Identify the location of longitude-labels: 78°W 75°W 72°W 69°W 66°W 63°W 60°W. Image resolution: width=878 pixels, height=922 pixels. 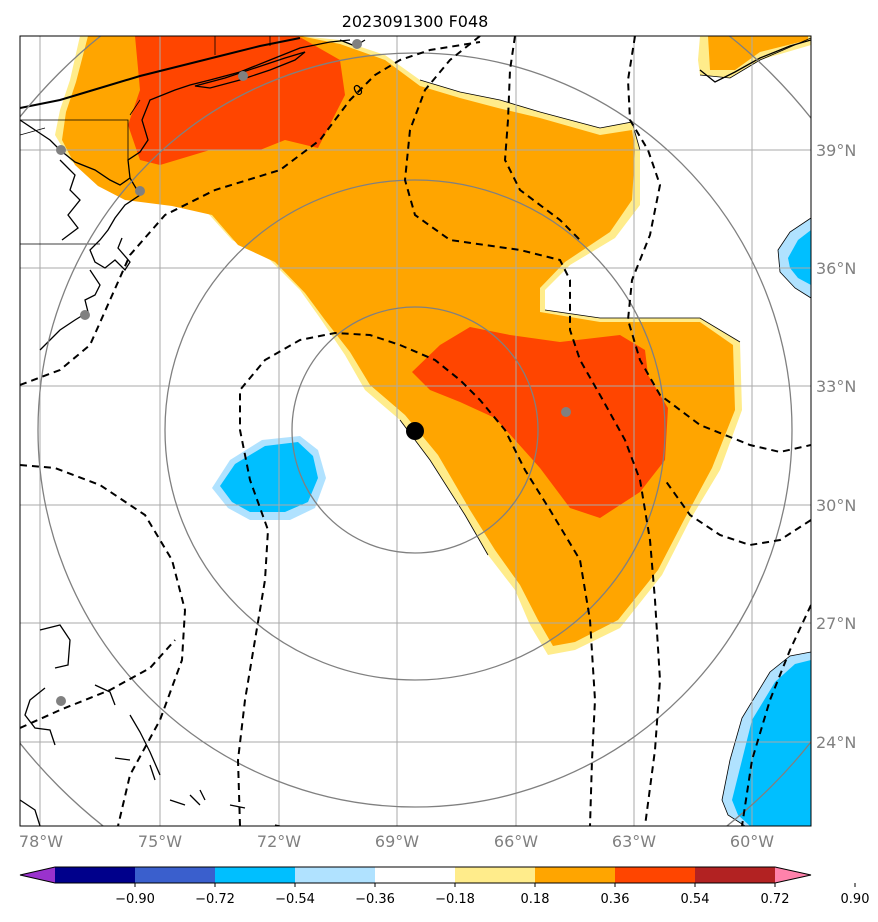
(396, 841).